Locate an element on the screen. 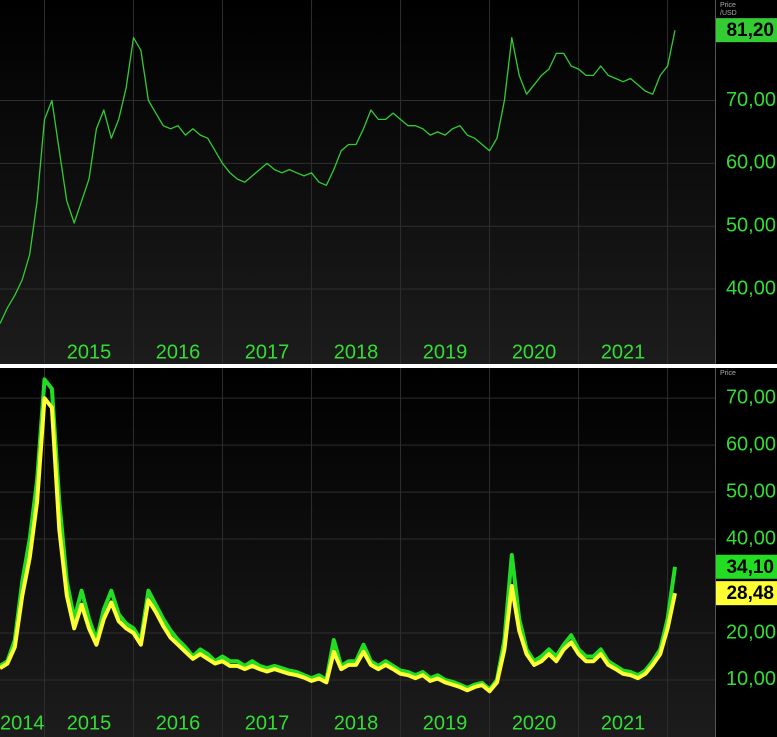 The height and width of the screenshot is (737, 777). divider is located at coordinates (388, 366).